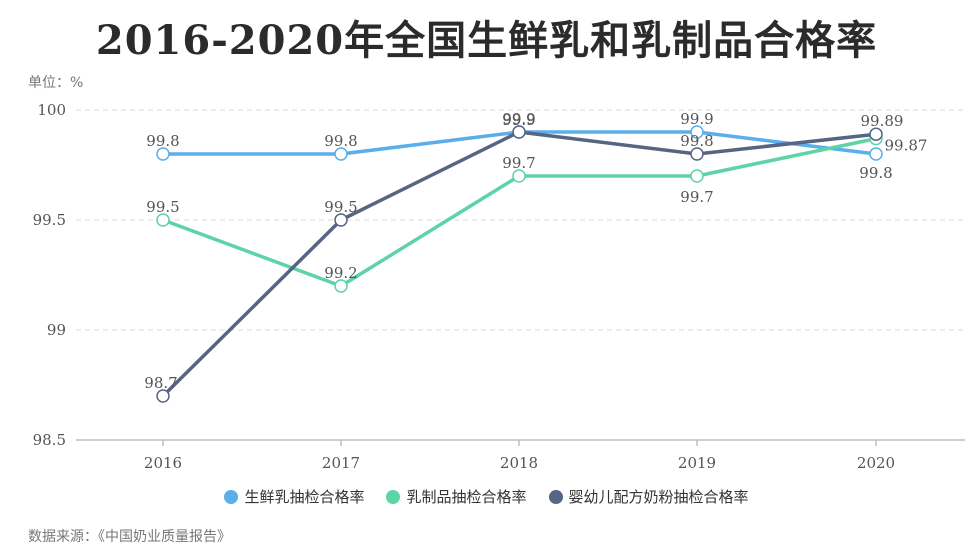 This screenshot has height=554, width=973. What do you see at coordinates (341, 463) in the screenshot?
I see `x-tick-label: 2017` at bounding box center [341, 463].